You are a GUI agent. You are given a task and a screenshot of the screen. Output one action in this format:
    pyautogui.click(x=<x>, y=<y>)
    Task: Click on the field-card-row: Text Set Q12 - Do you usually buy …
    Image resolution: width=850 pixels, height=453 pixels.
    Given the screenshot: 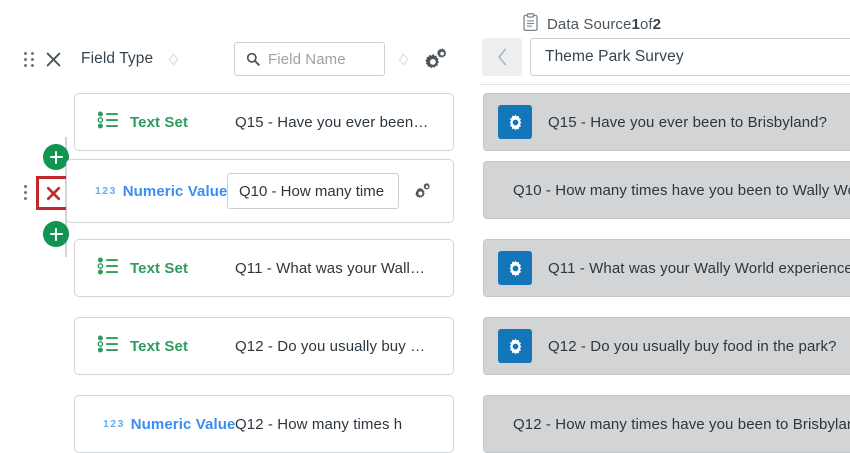 What is the action you would take?
    pyautogui.click(x=264, y=346)
    